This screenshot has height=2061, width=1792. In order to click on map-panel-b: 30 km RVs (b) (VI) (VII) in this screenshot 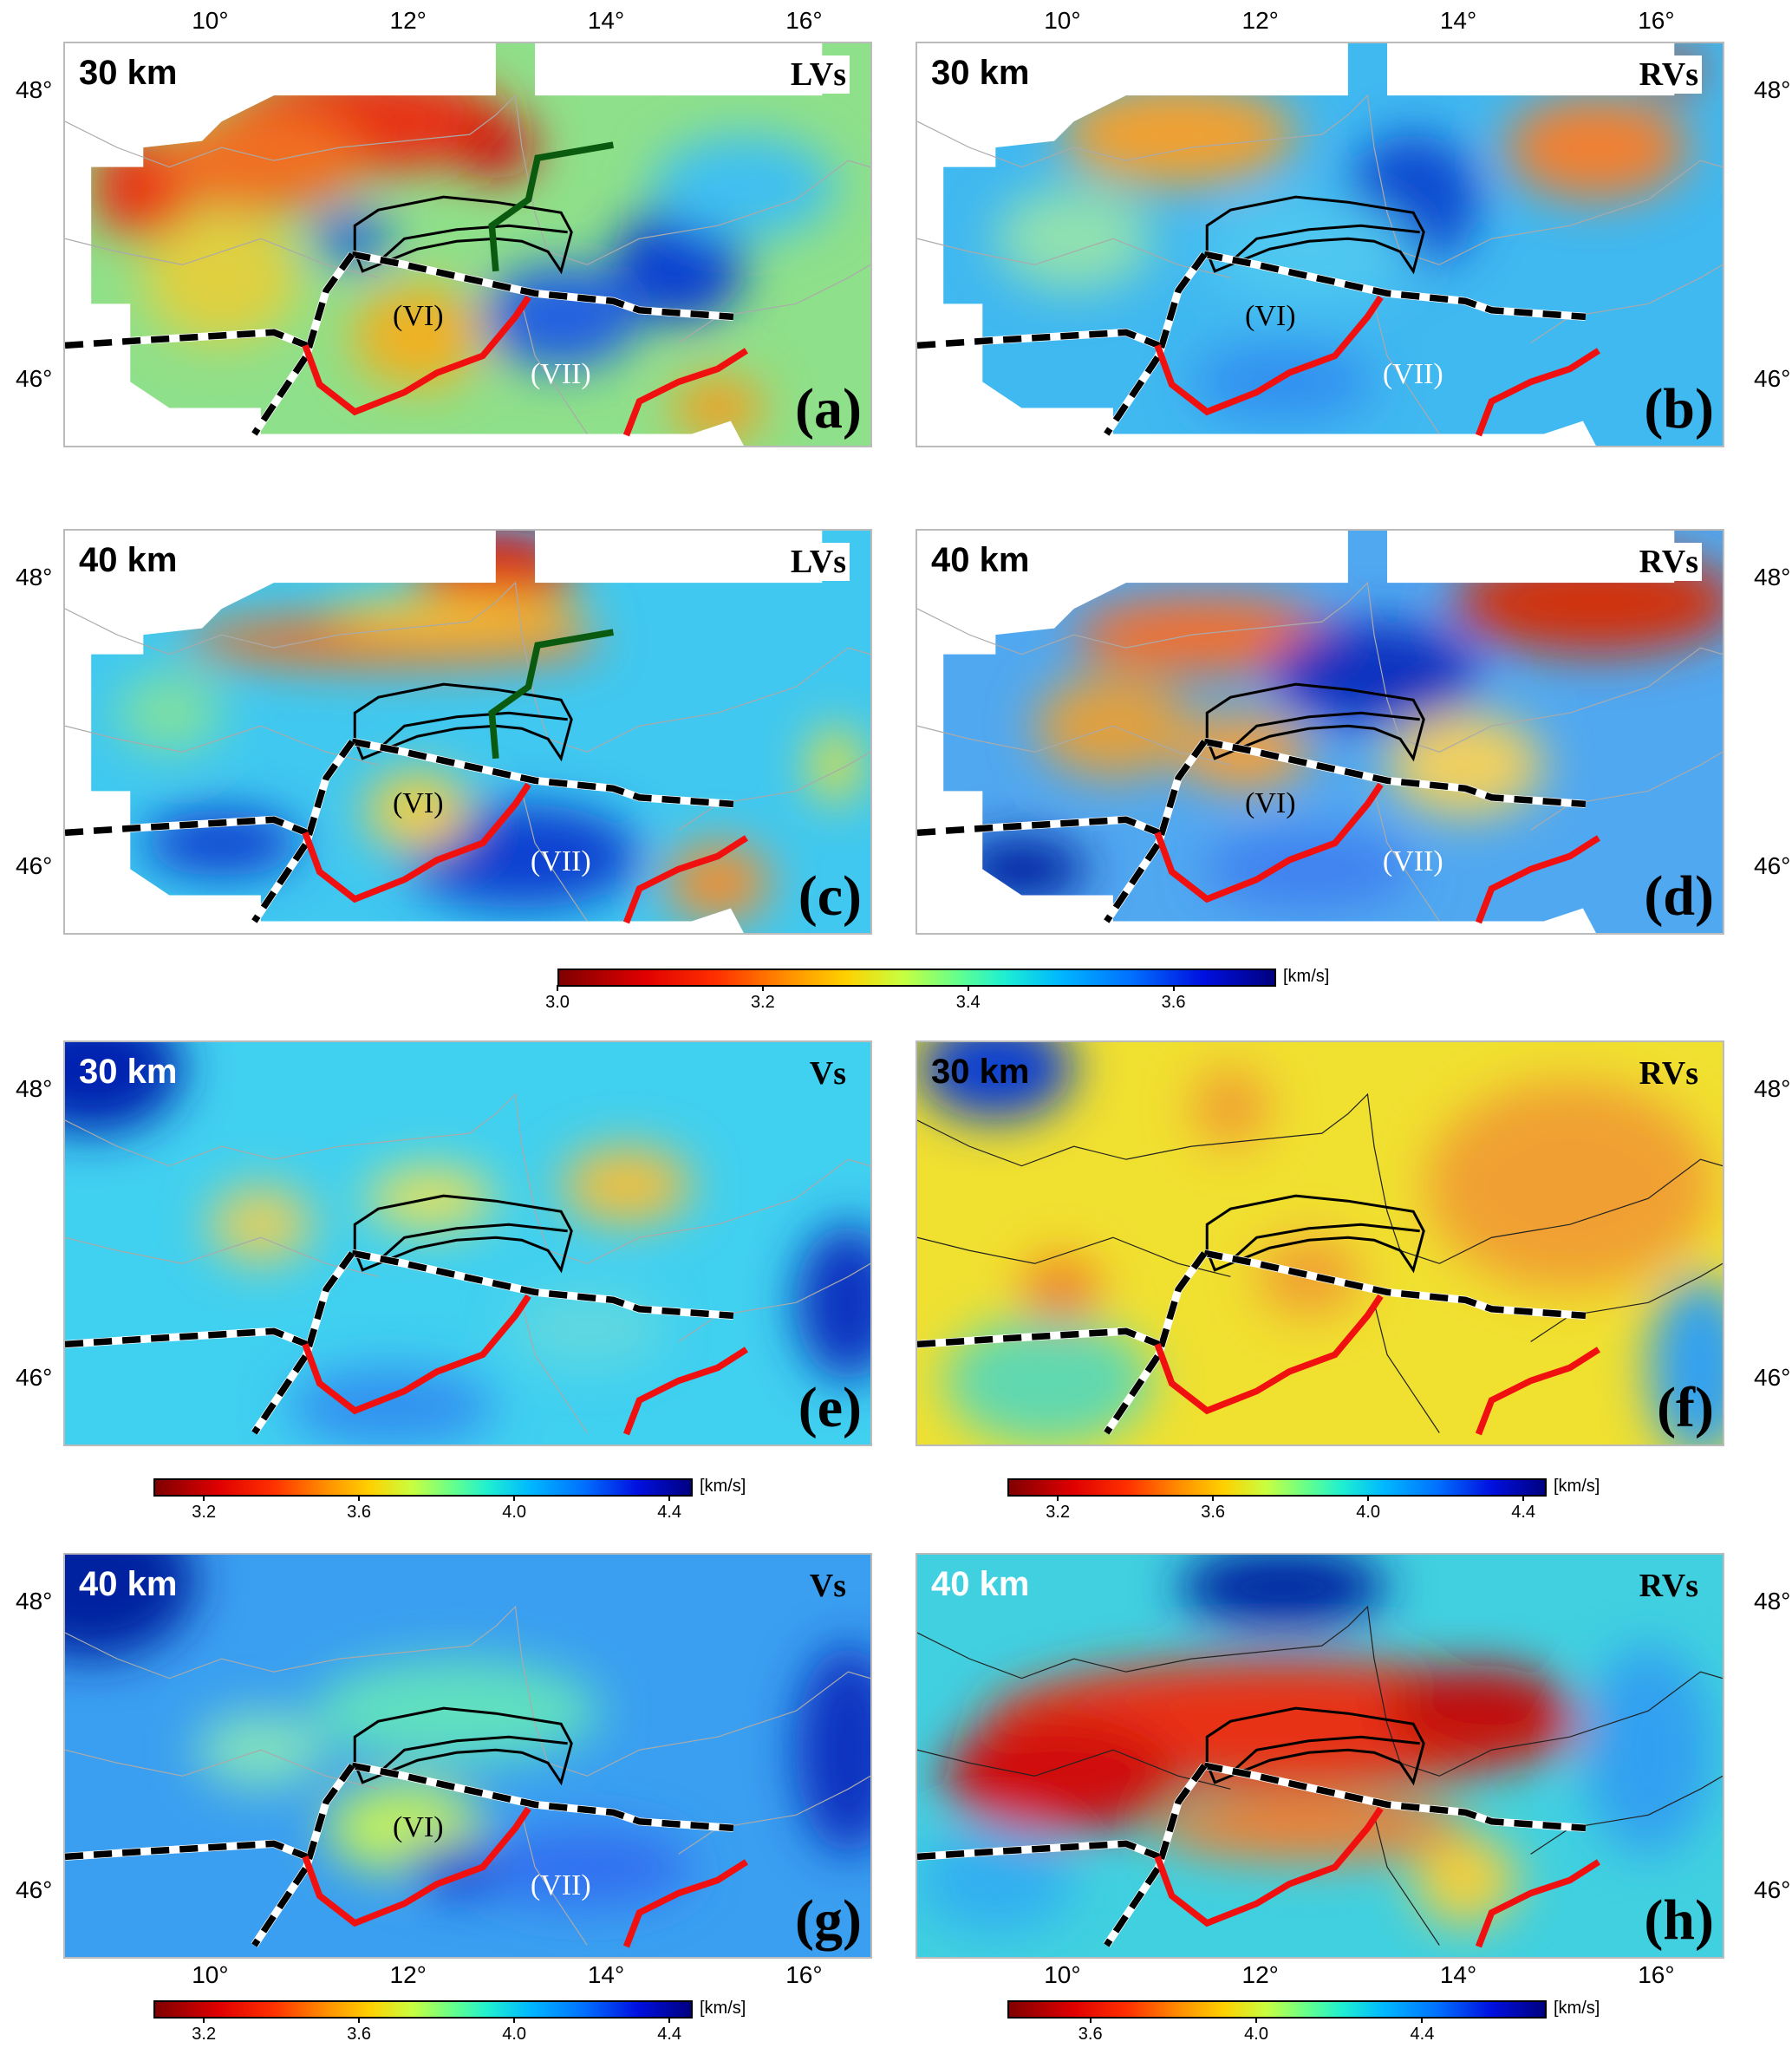, I will do `click(1320, 245)`.